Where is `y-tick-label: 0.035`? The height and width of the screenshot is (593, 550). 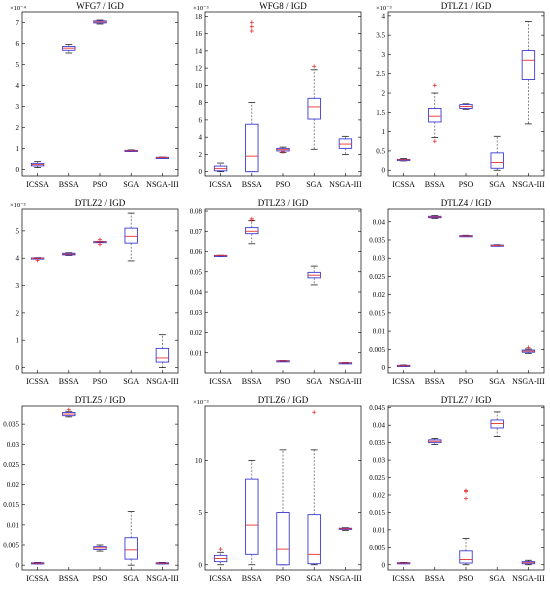 y-tick-label: 0.035 is located at coordinates (377, 443).